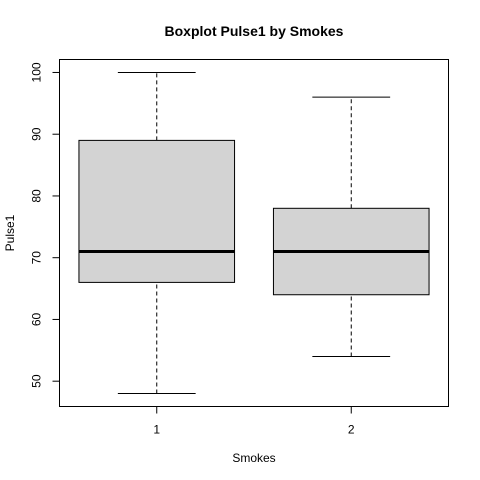 The height and width of the screenshot is (480, 480). I want to click on y-tick-label-50: 50, so click(37, 381).